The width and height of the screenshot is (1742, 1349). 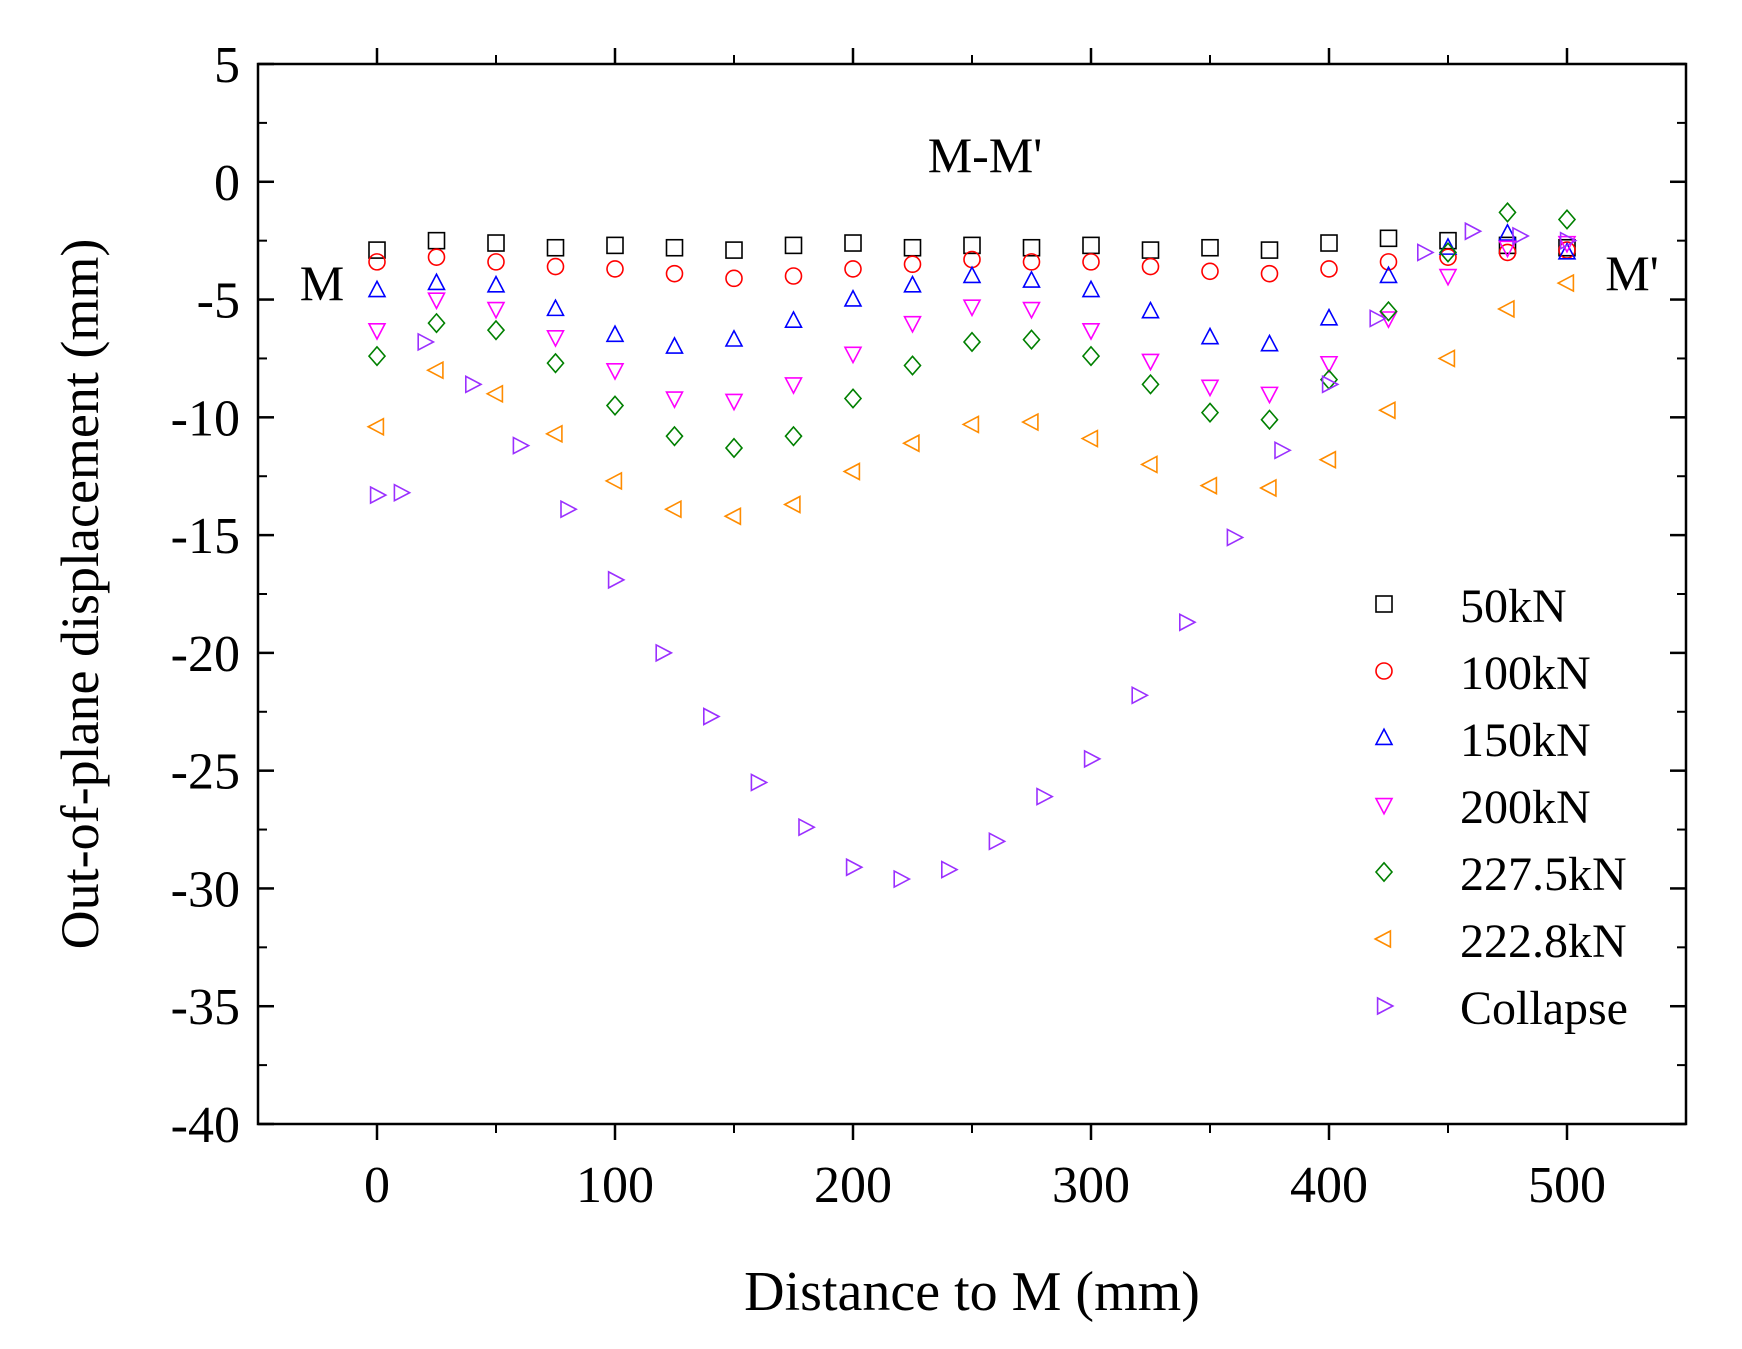 I want to click on series-100kN, so click(x=972, y=264).